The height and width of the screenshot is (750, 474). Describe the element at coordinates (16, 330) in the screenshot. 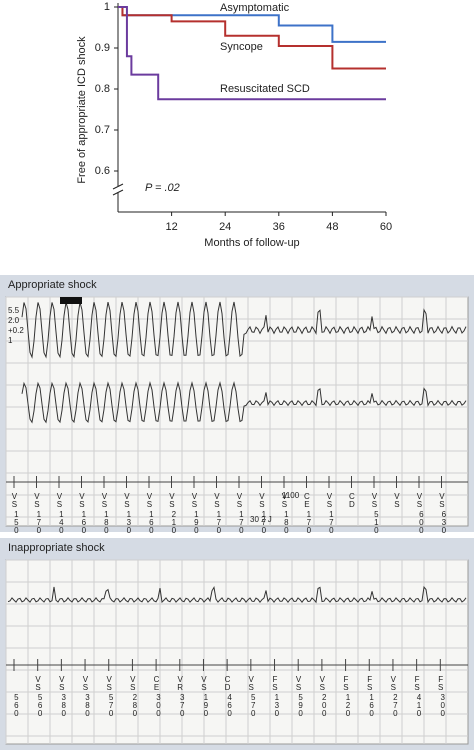

I see `scale-label: +0.2` at that location.